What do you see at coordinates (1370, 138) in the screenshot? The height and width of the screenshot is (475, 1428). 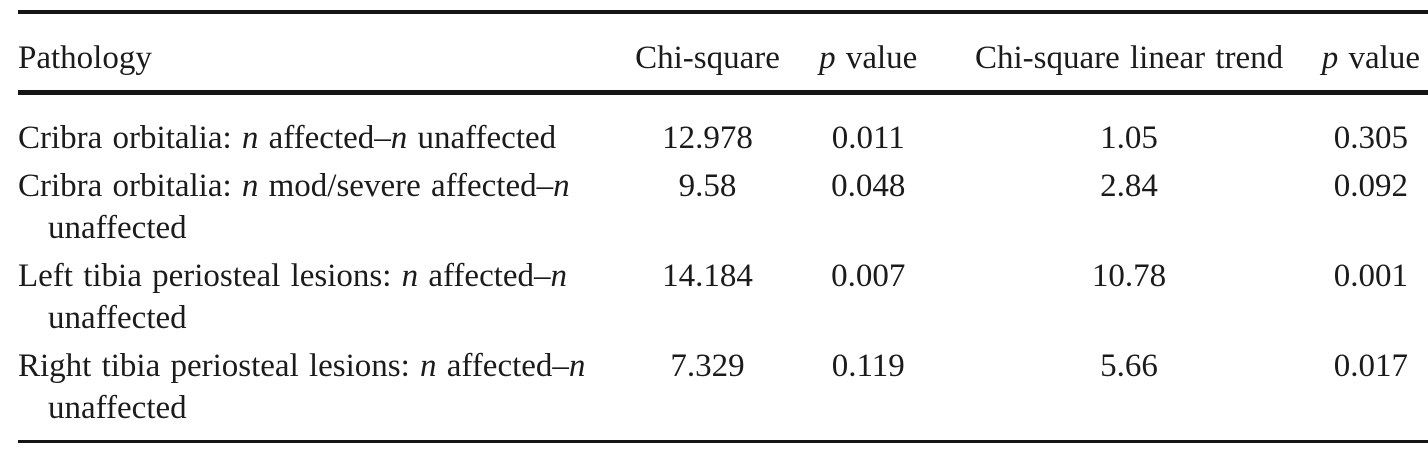 I see `p_value_trend-cell: 0.305` at bounding box center [1370, 138].